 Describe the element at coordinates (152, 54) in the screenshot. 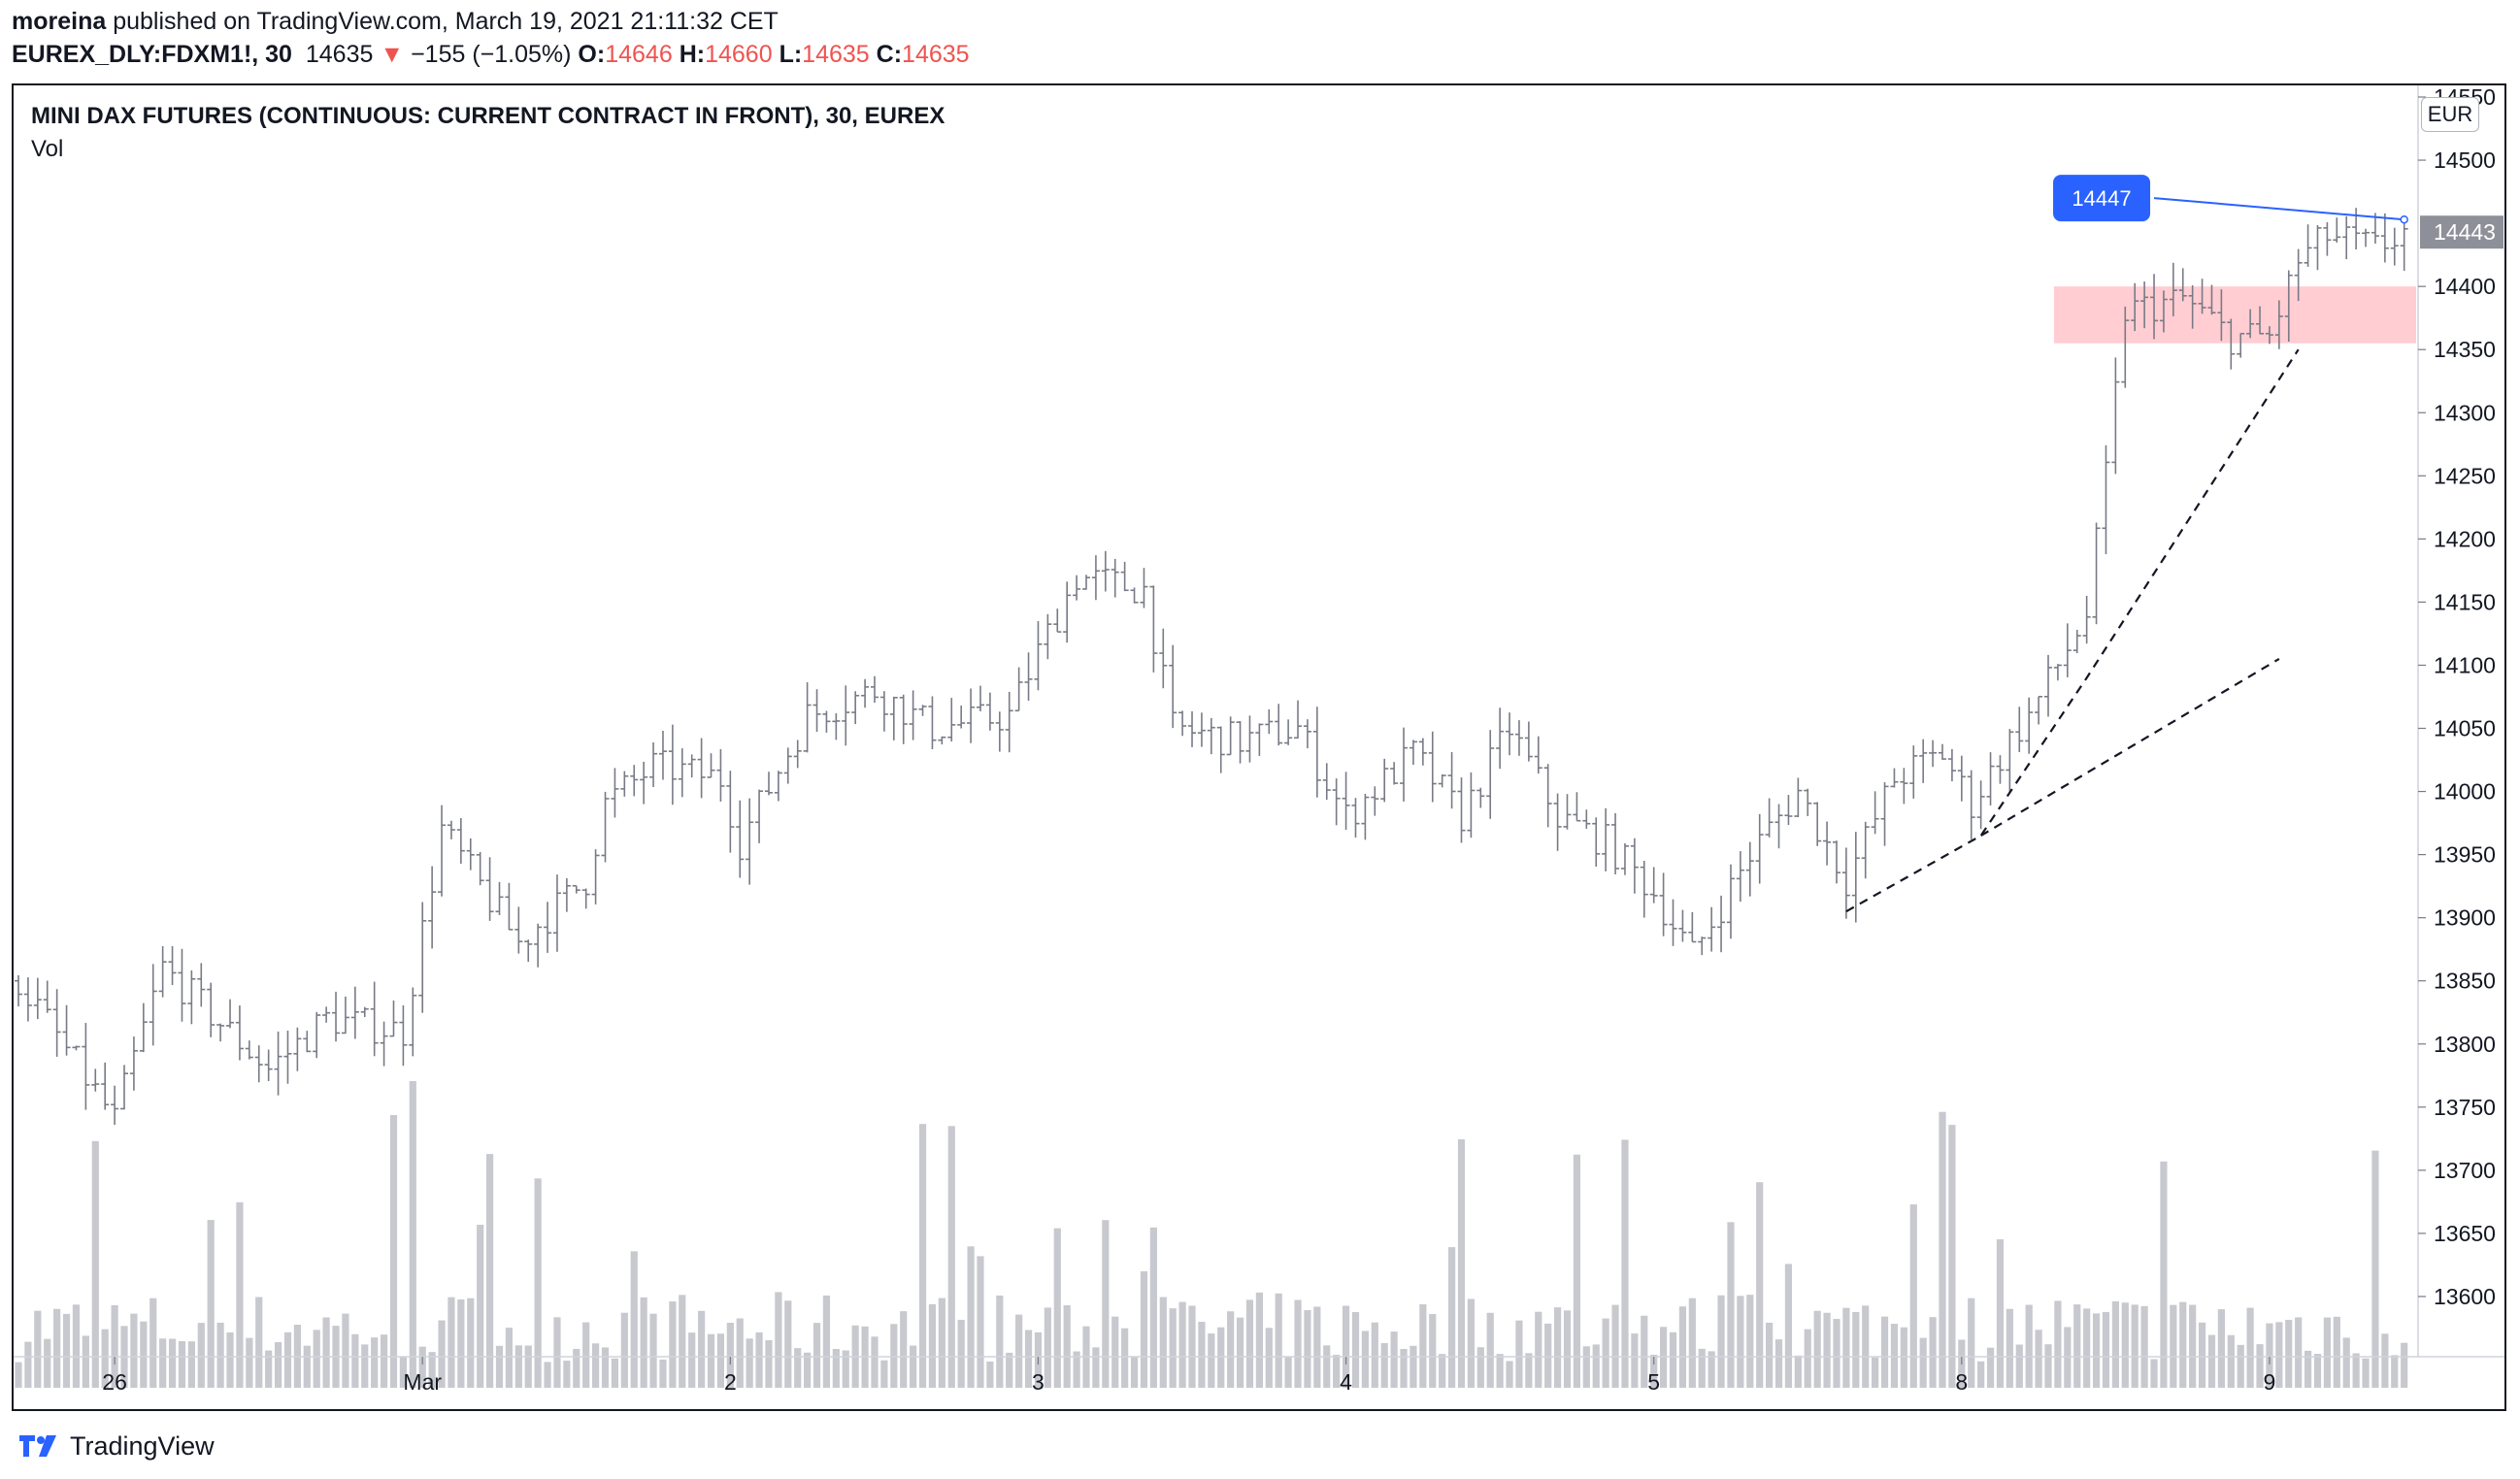

I see `symbol-name: EUREX_DLY:FDXM1!, 30` at that location.